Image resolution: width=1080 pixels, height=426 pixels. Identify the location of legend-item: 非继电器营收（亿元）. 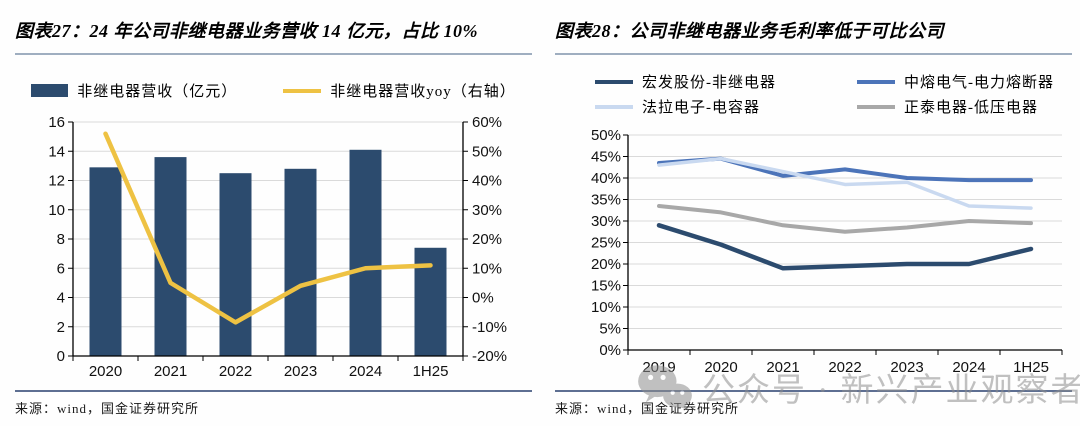
(134, 90).